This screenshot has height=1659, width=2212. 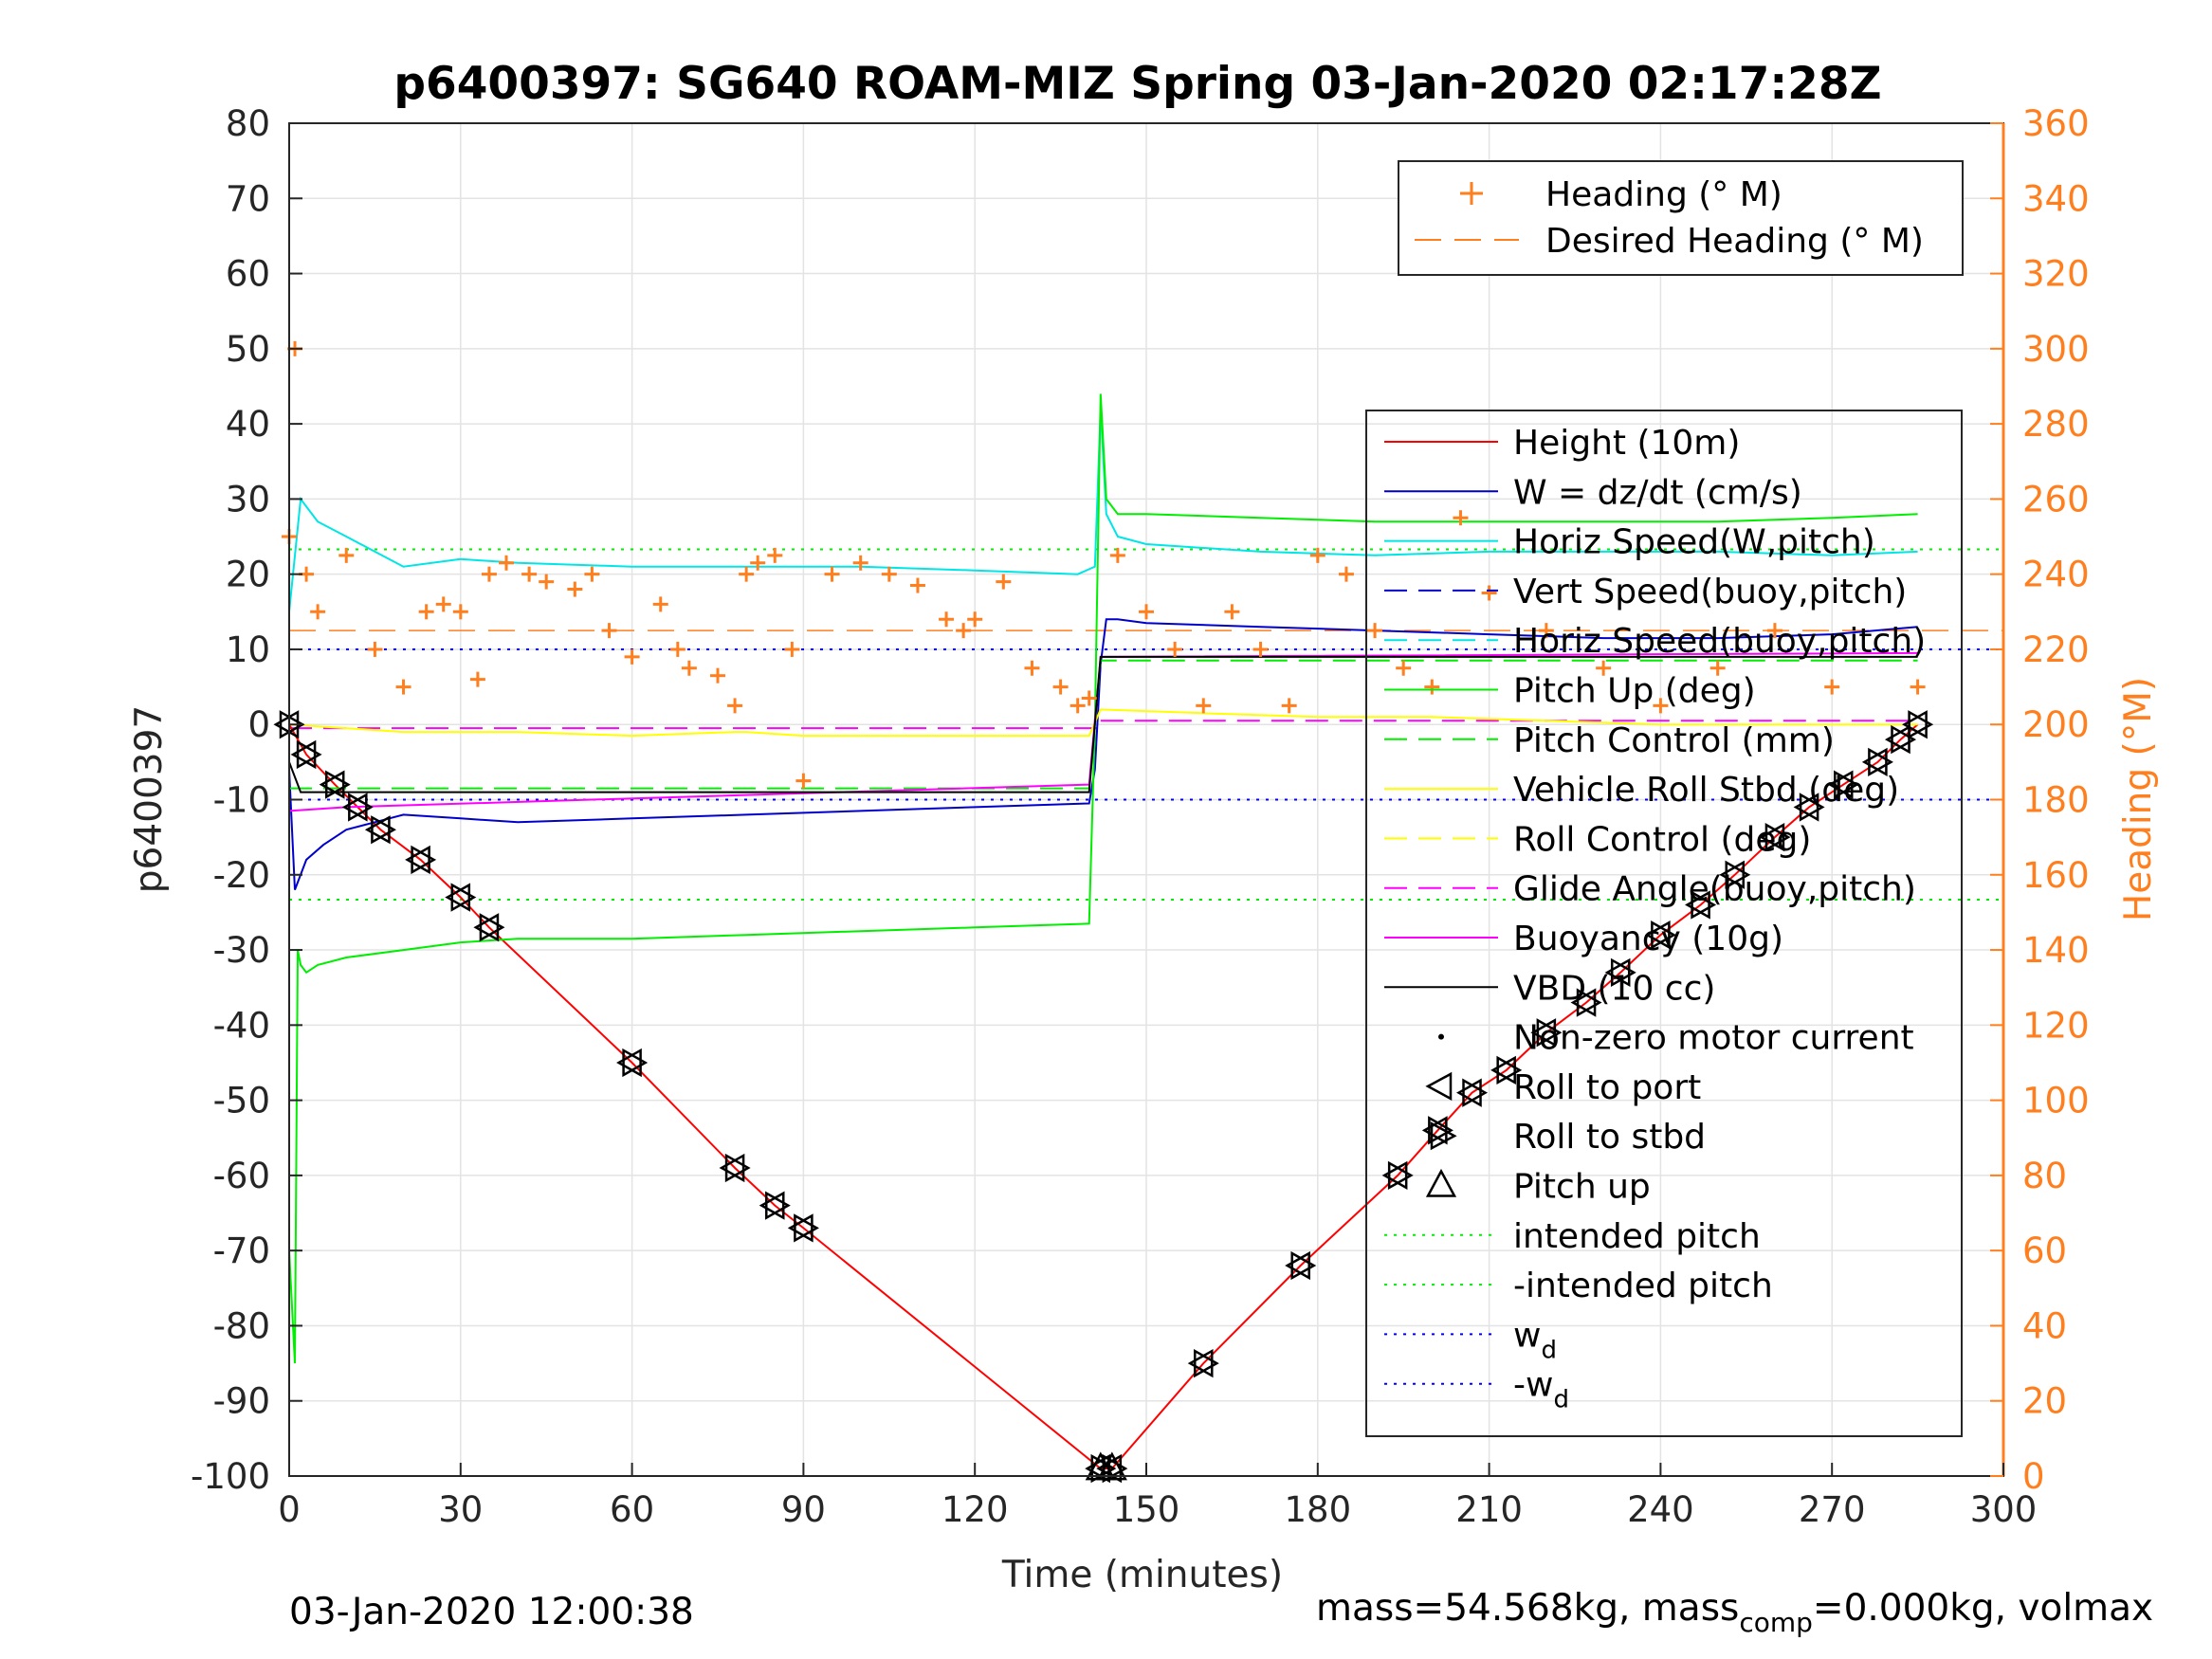 I want to click on right-tick-label: 20, so click(x=2044, y=1401).